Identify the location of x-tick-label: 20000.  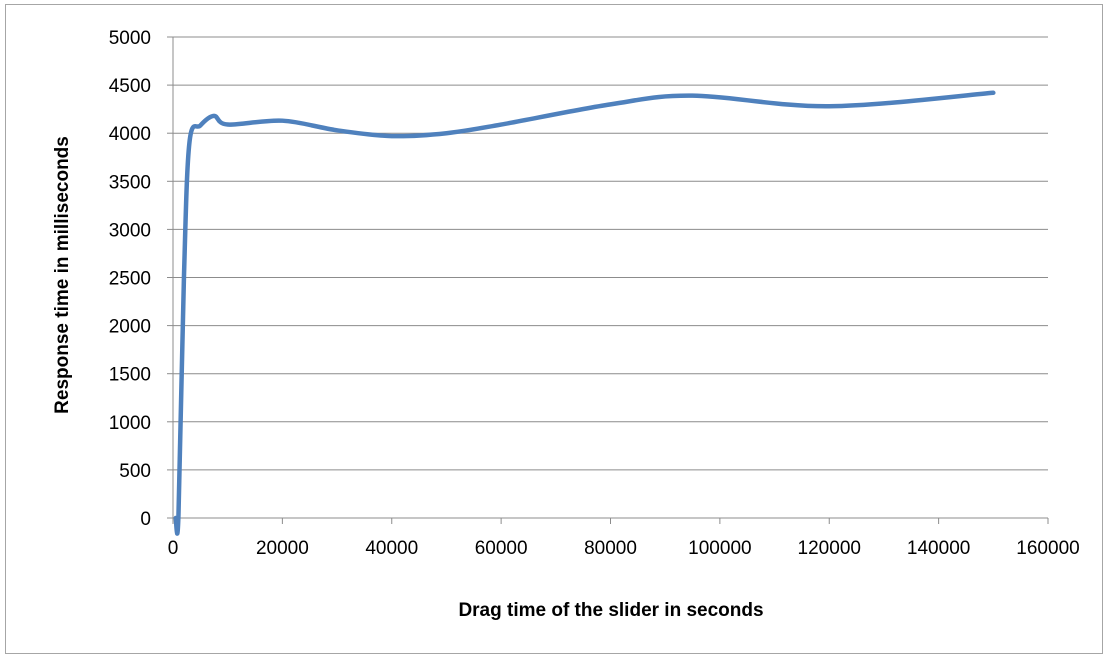
(282, 548).